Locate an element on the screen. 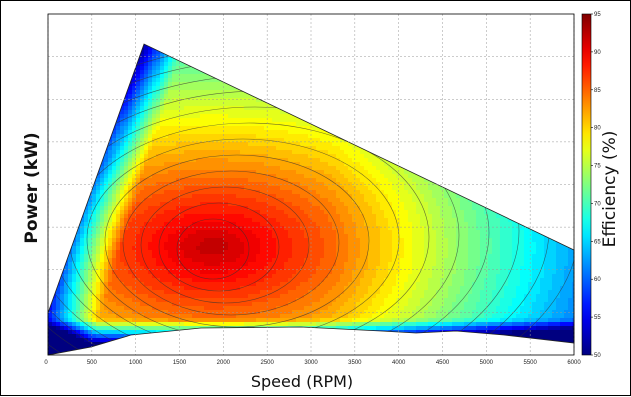 This screenshot has width=631, height=397. x-tick-label: 4000 is located at coordinates (399, 363).